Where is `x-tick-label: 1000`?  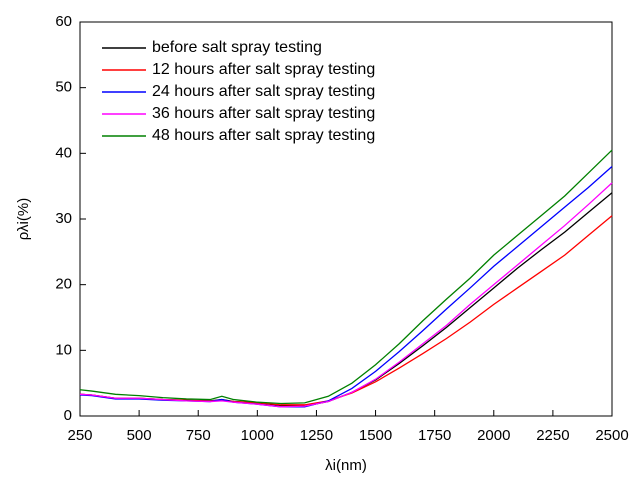
x-tick-label: 1000 is located at coordinates (257, 435).